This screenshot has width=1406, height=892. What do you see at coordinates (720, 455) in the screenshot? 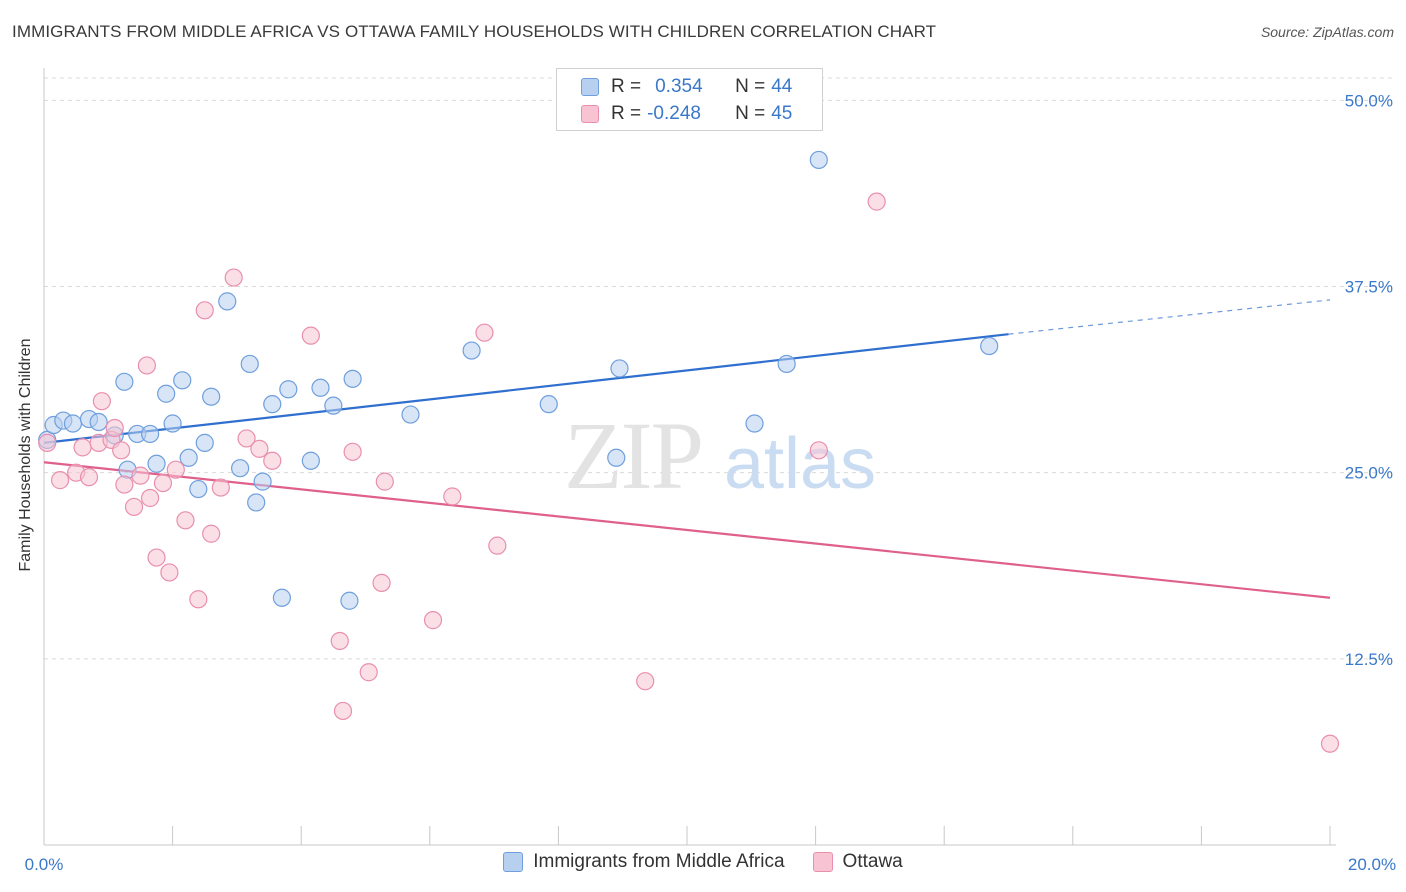
I see `watermark: ZIP atlas` at bounding box center [720, 455].